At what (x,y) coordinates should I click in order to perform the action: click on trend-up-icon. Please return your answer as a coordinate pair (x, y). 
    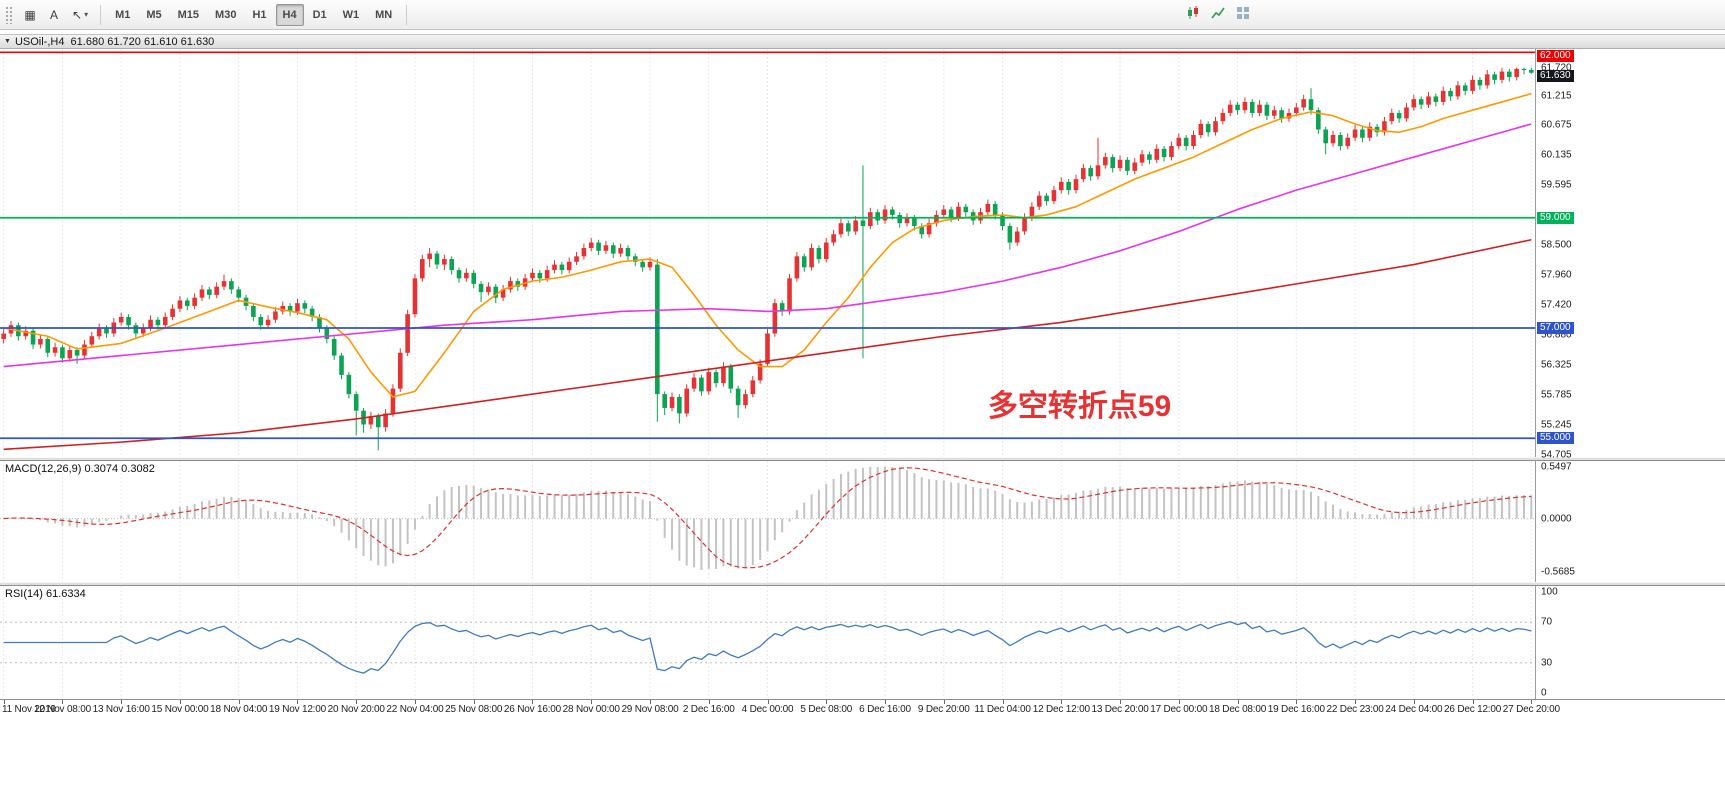
    Looking at the image, I should click on (1218, 15).